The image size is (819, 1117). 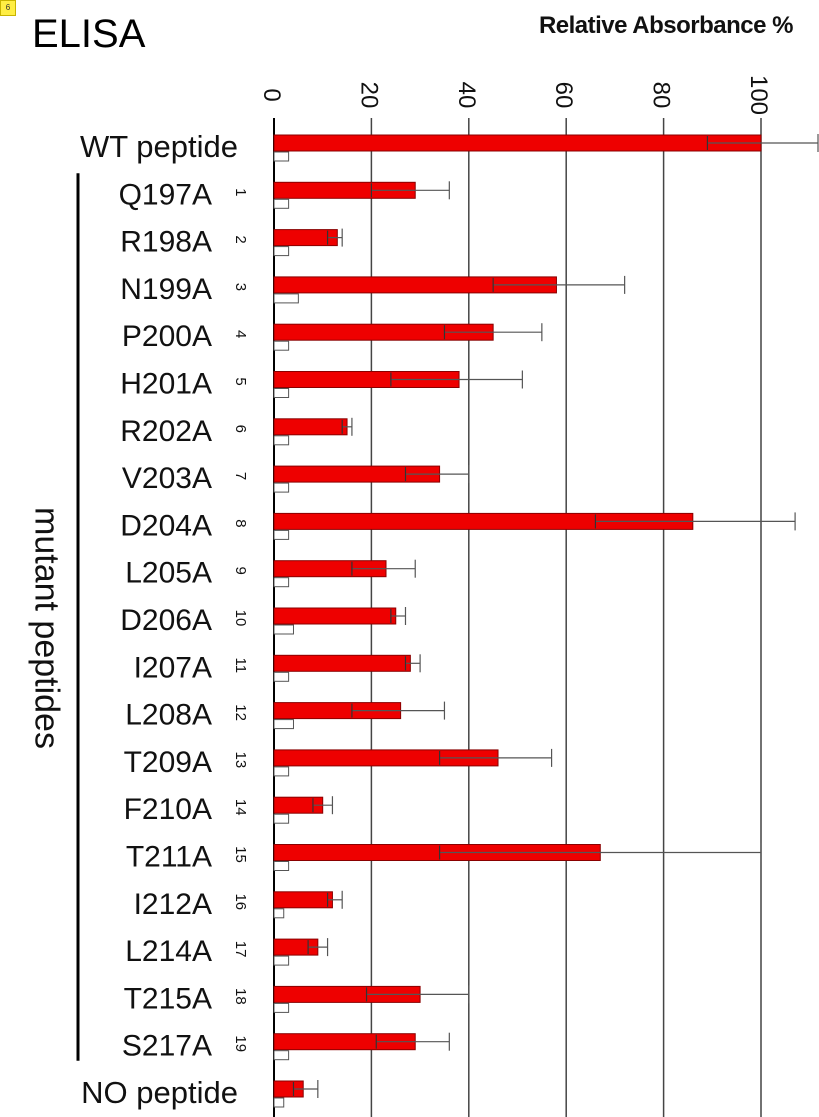 I want to click on category-label: T215A, so click(x=168, y=998).